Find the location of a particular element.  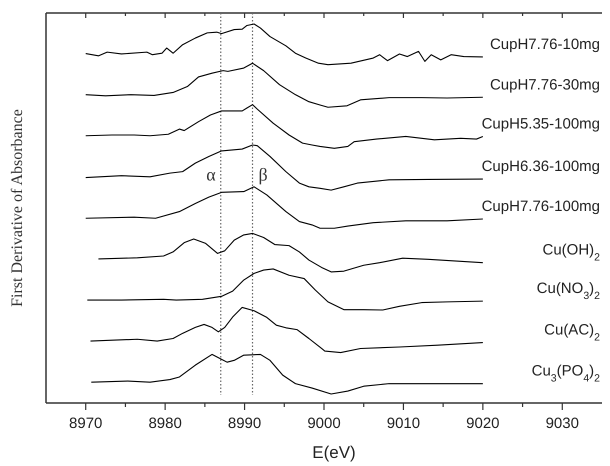

x-tick-label: 8970 is located at coordinates (85, 423).